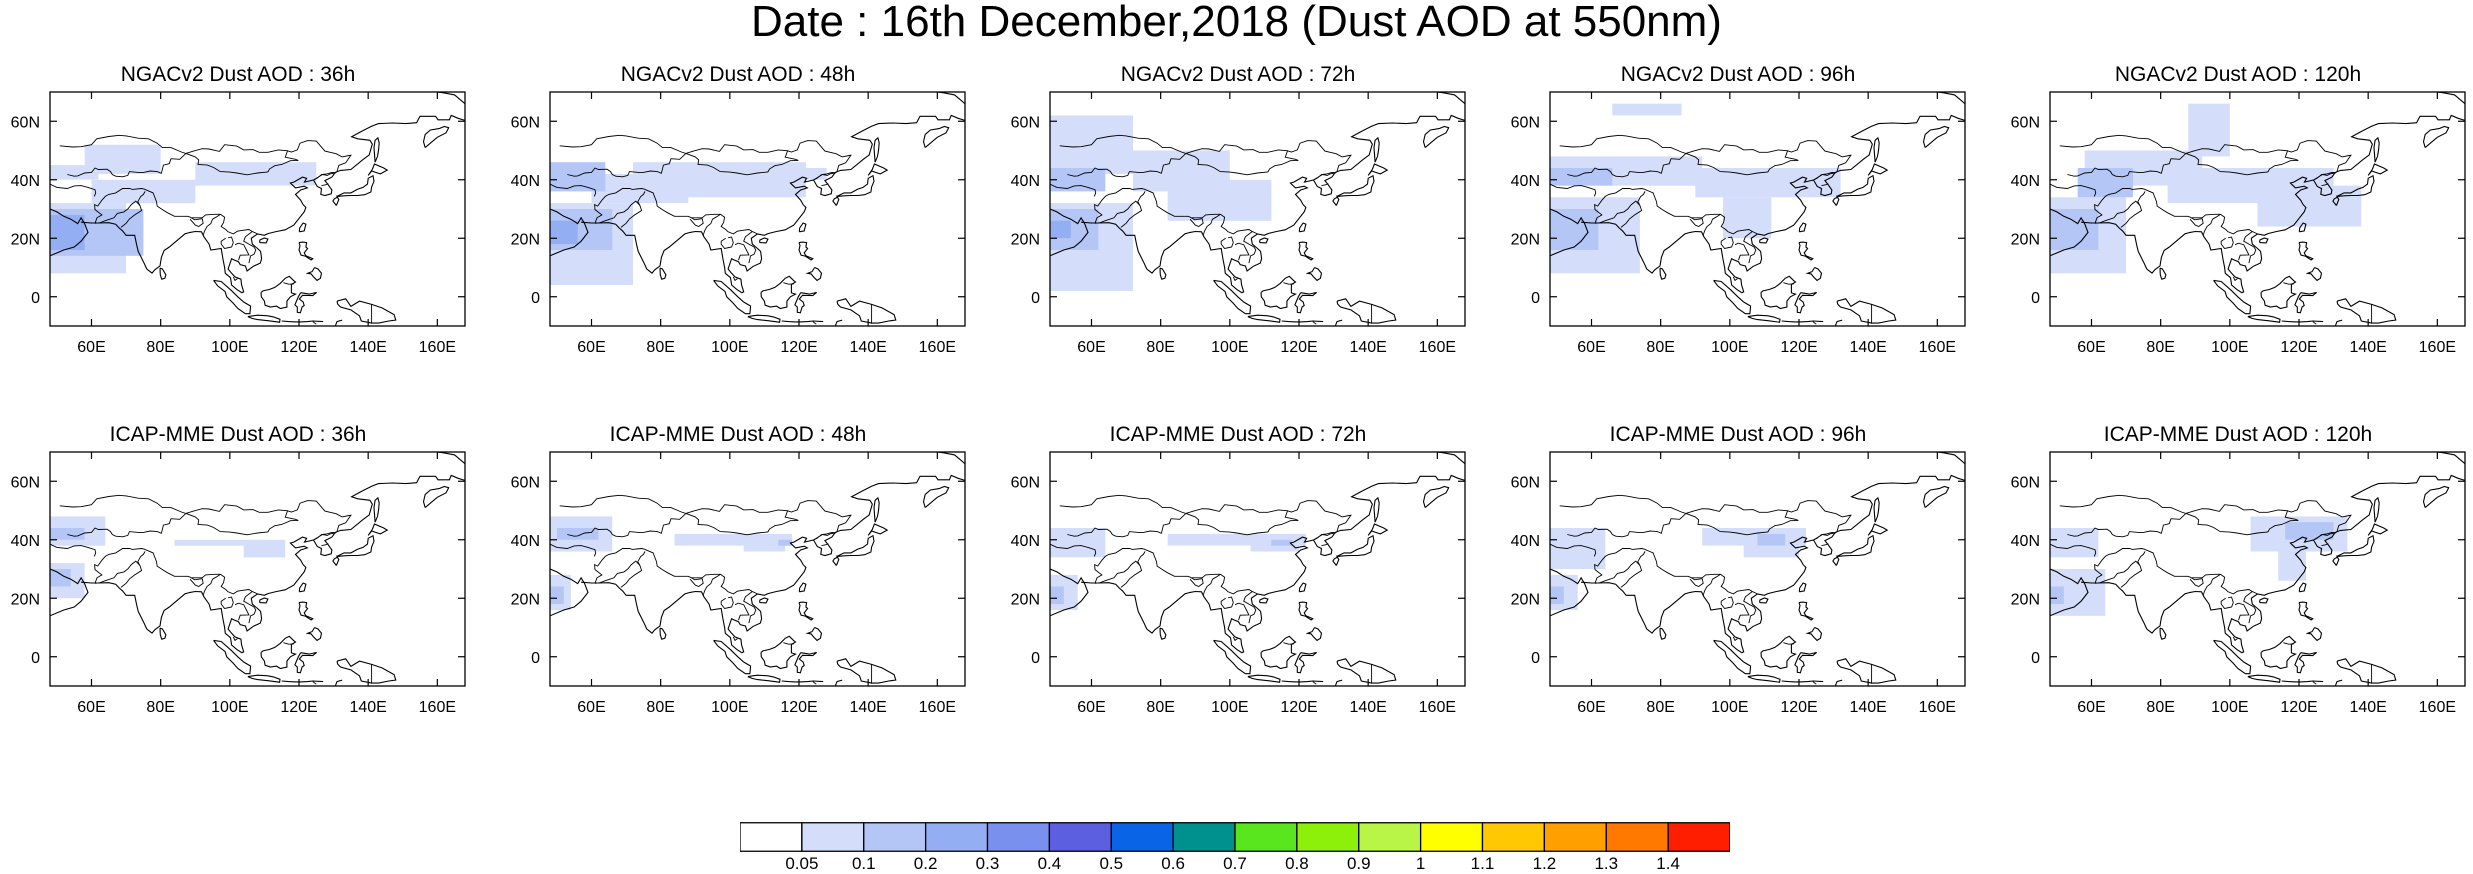  I want to click on colorbar-label: 0.2, so click(925, 863).